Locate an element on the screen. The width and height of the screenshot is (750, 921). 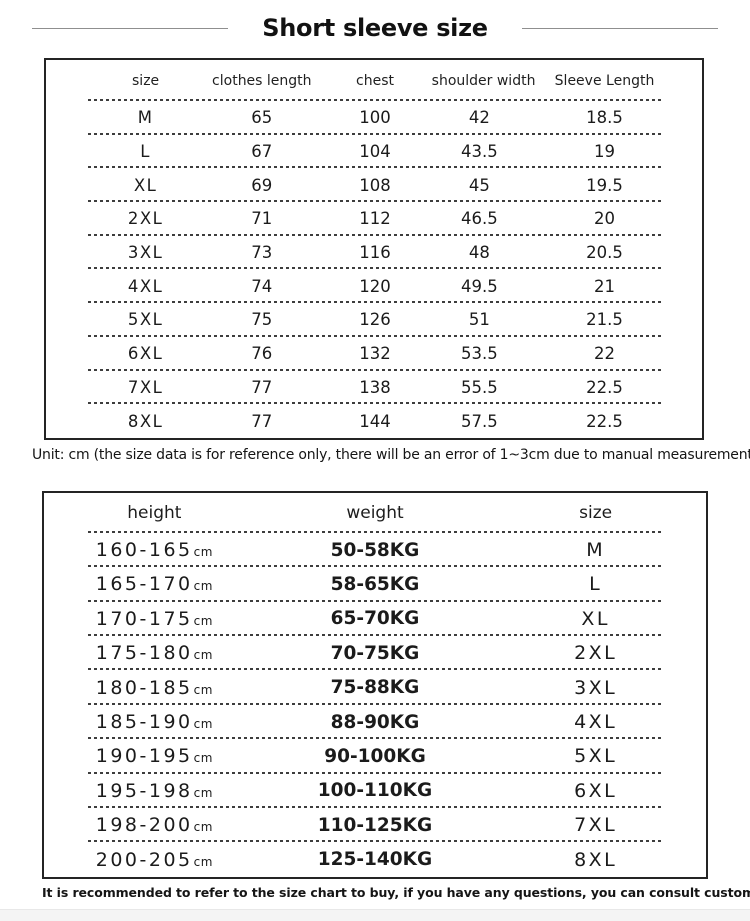
size-label-cell: 7XL is located at coordinates (145, 387).